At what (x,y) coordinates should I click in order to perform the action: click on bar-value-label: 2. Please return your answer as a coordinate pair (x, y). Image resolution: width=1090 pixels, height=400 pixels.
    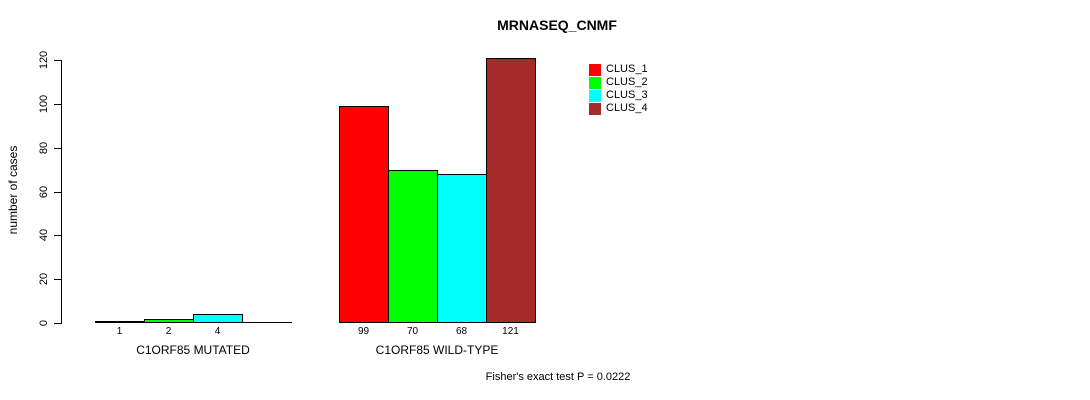
    Looking at the image, I should click on (168, 331).